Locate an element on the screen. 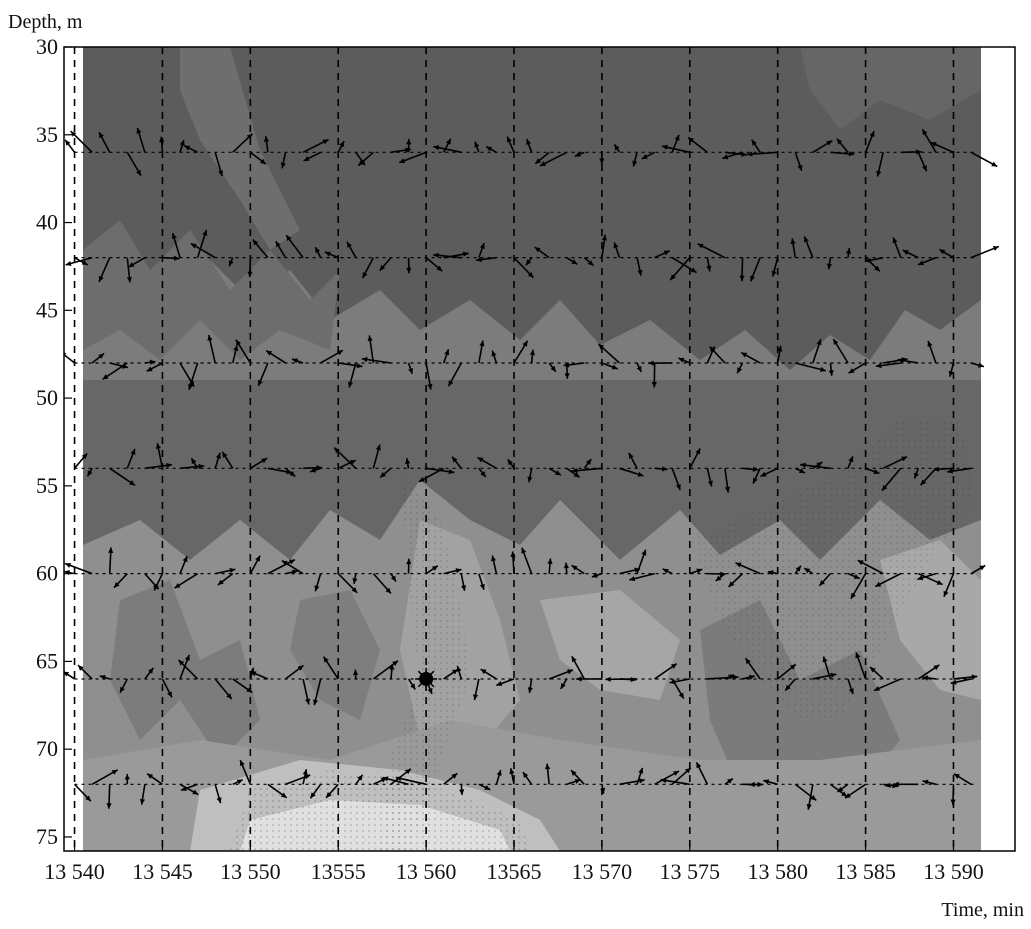 This screenshot has width=1031, height=929. x-tick-label: 13 590 is located at coordinates (953, 871).